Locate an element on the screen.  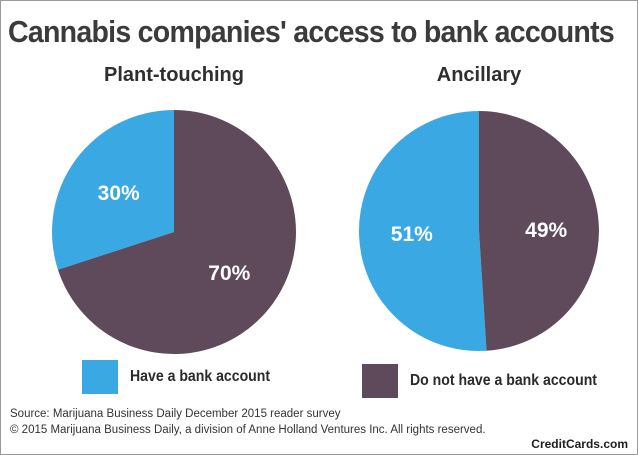
pie-label-1-not-have: 49% is located at coordinates (546, 230).